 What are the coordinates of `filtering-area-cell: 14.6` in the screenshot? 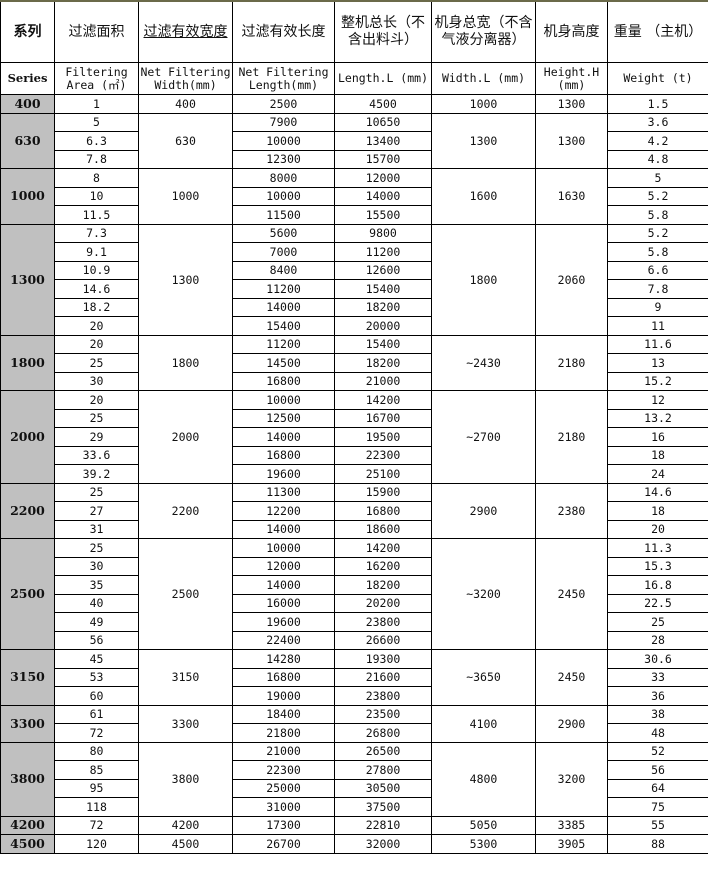 It's located at (96, 289).